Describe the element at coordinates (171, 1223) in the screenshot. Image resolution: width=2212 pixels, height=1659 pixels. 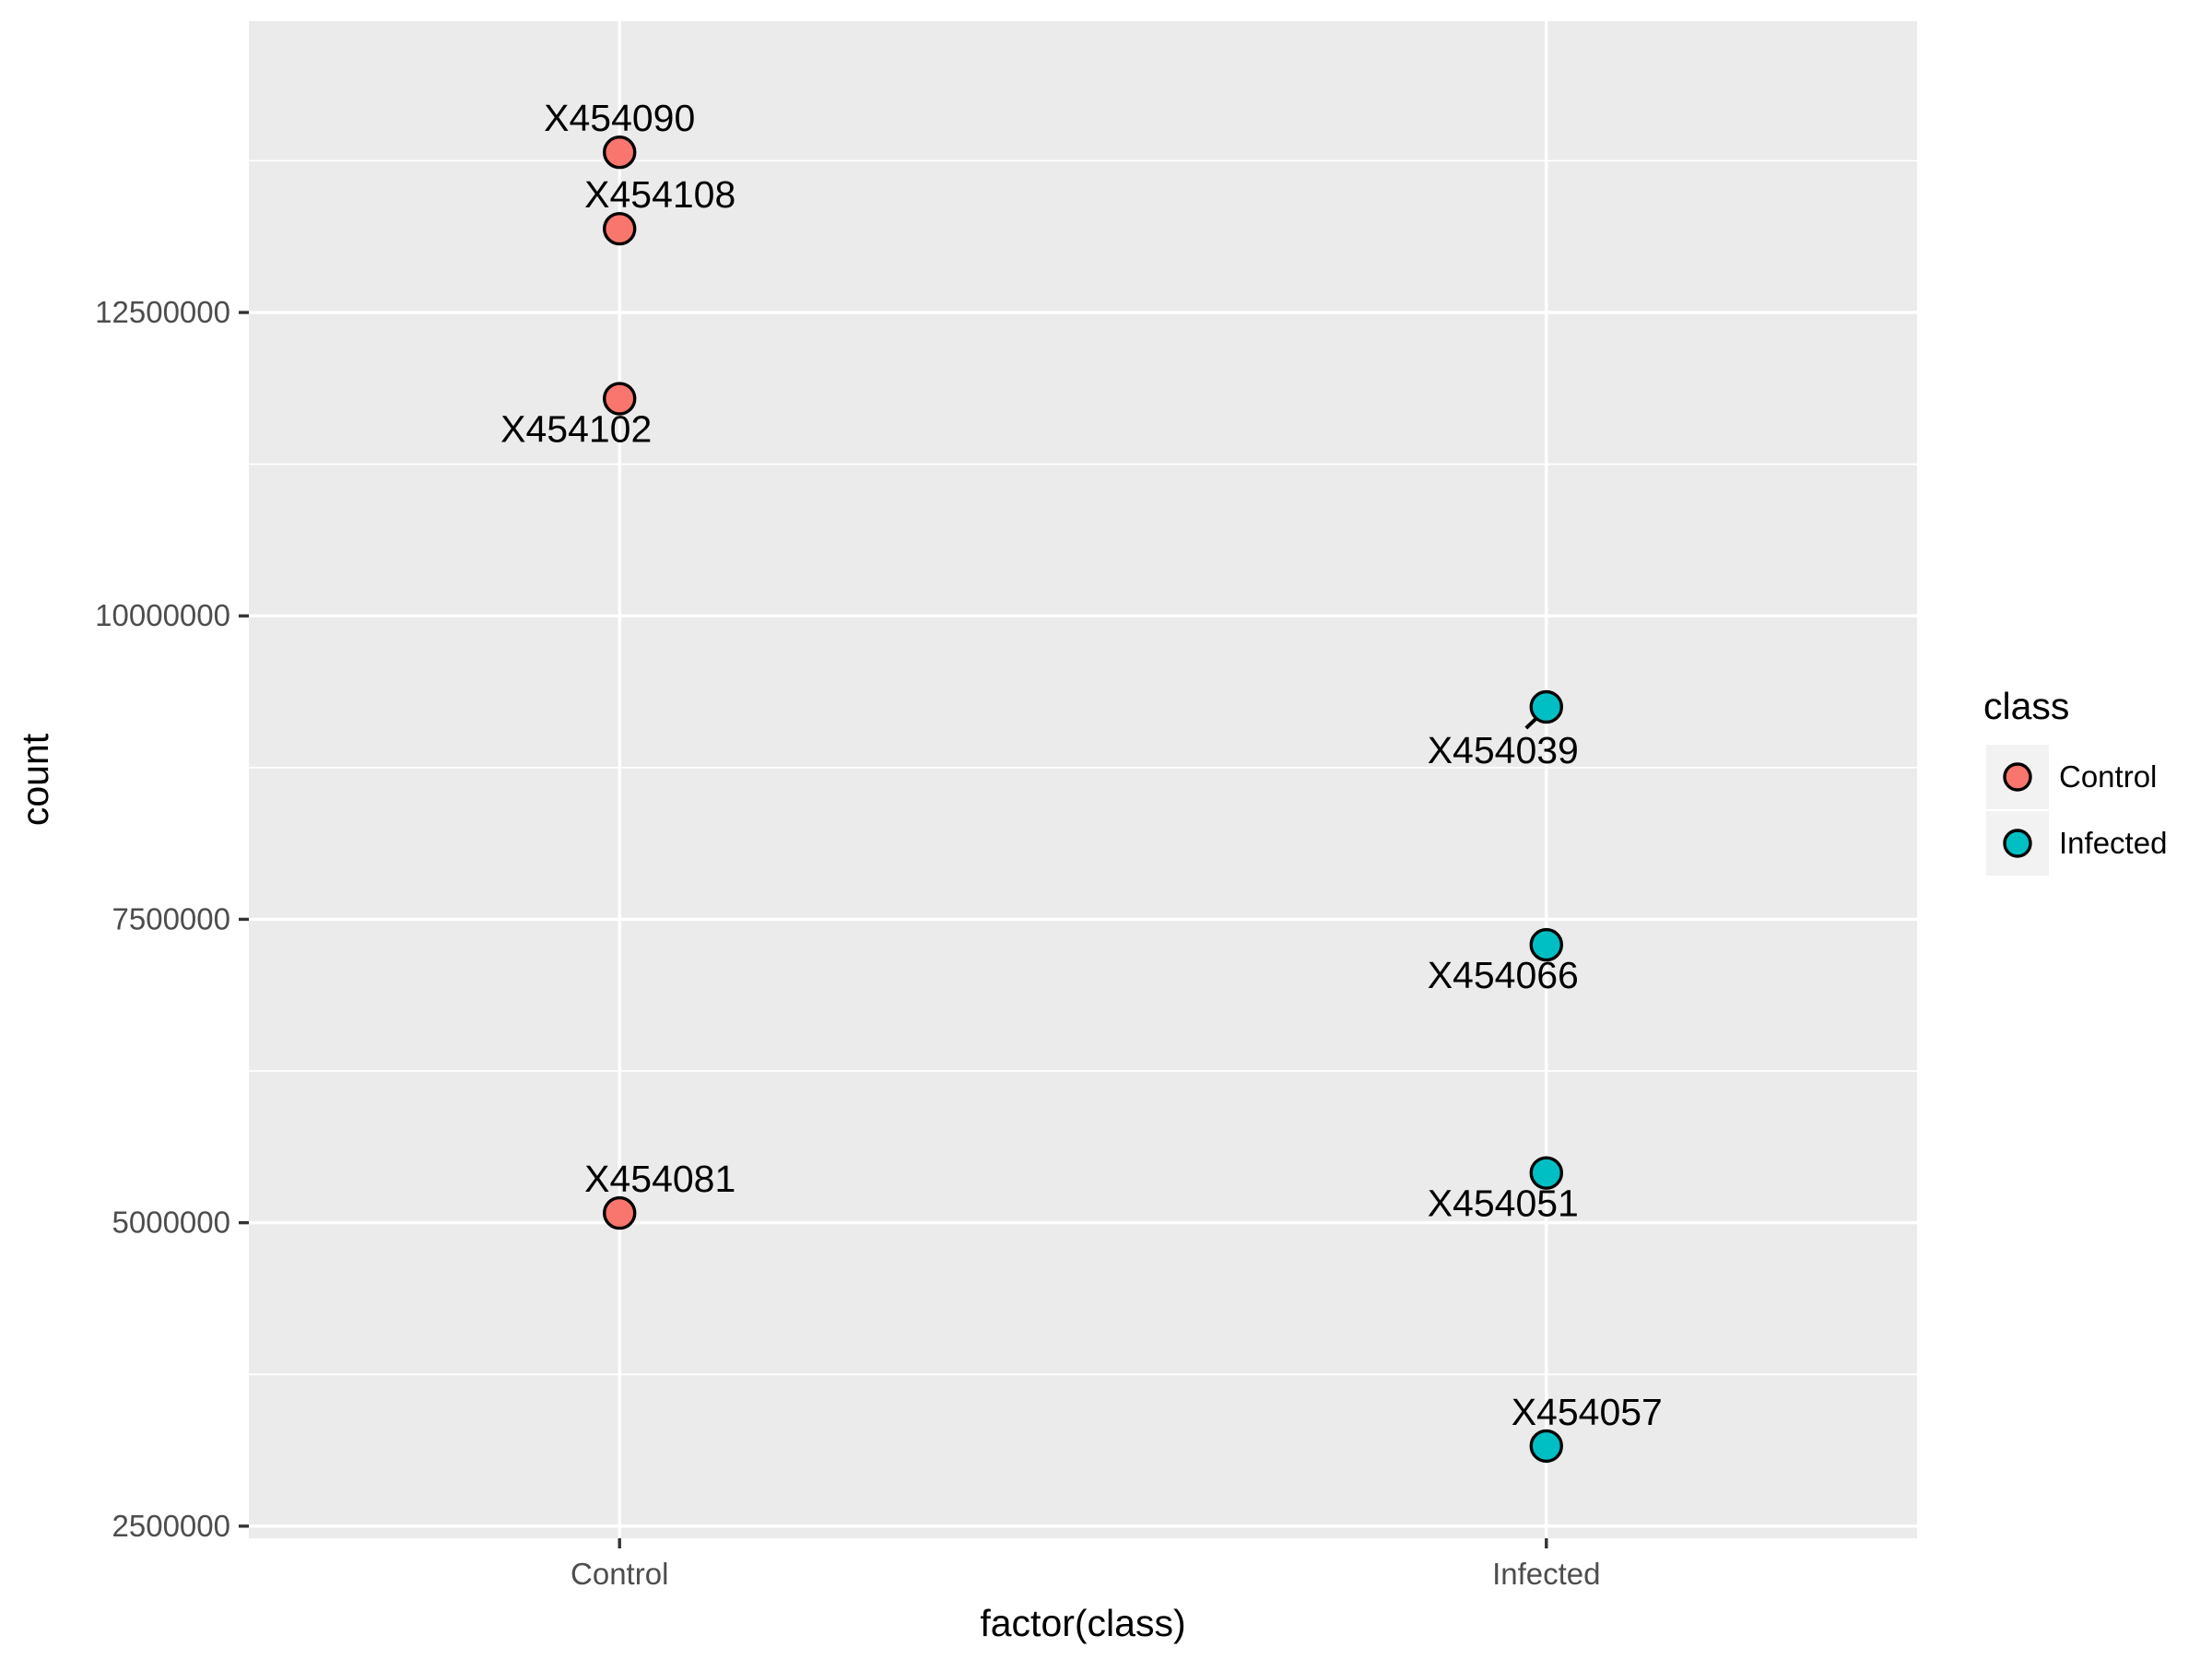
I see `y-tick-label: 5000000` at that location.